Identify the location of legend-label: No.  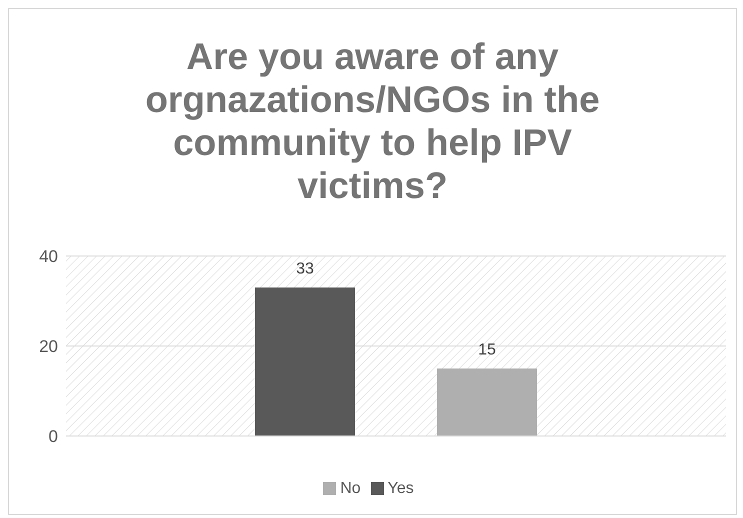
(350, 488).